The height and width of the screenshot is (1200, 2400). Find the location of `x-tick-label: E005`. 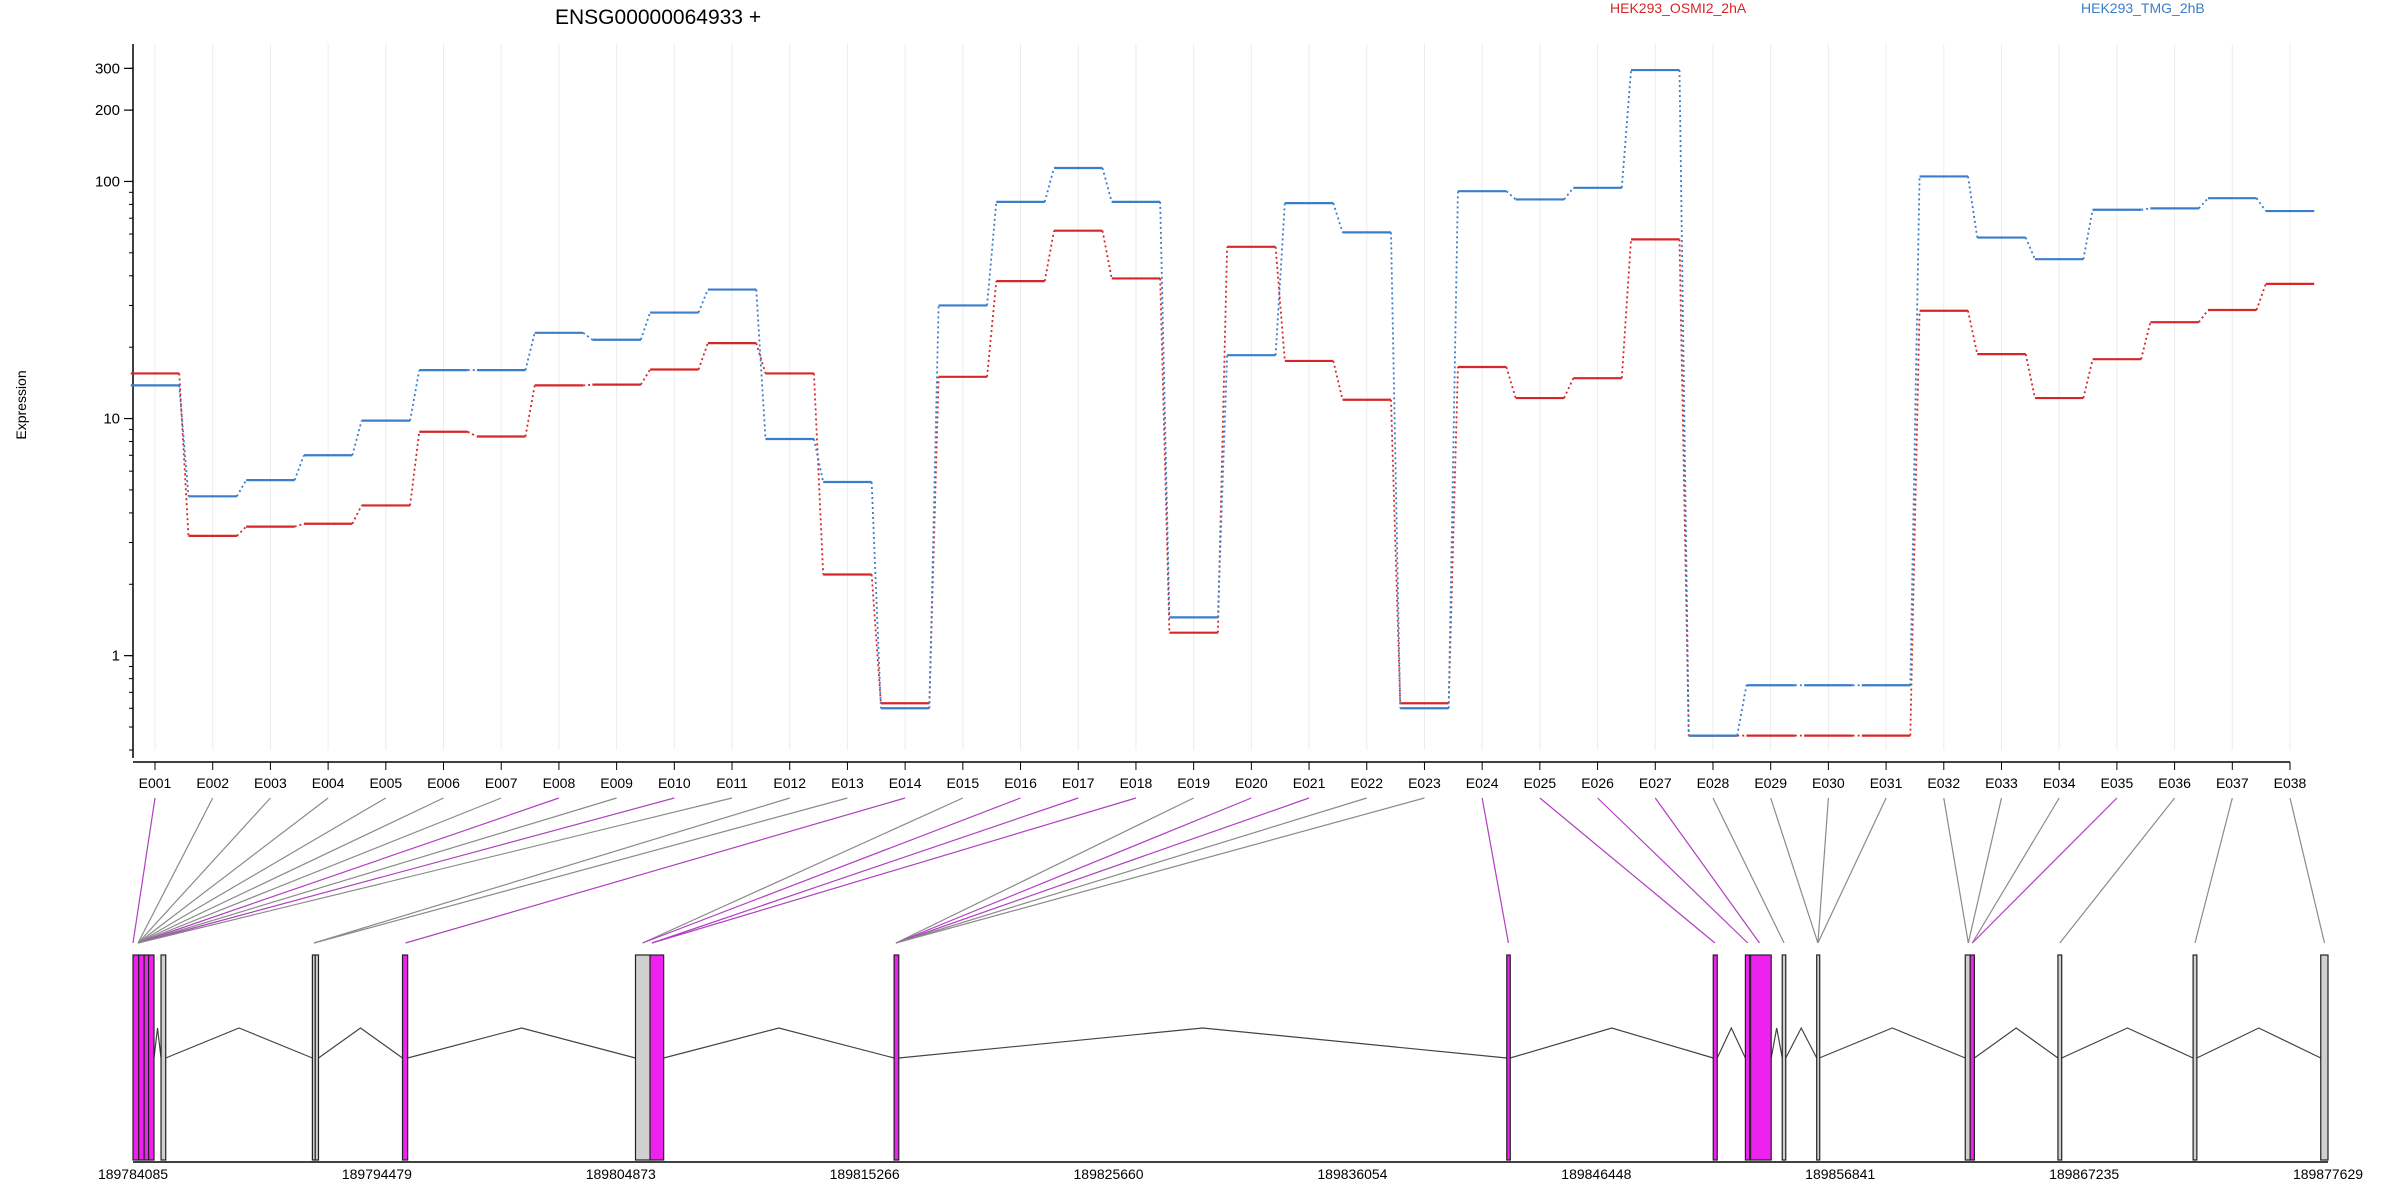

x-tick-label: E005 is located at coordinates (385, 783).